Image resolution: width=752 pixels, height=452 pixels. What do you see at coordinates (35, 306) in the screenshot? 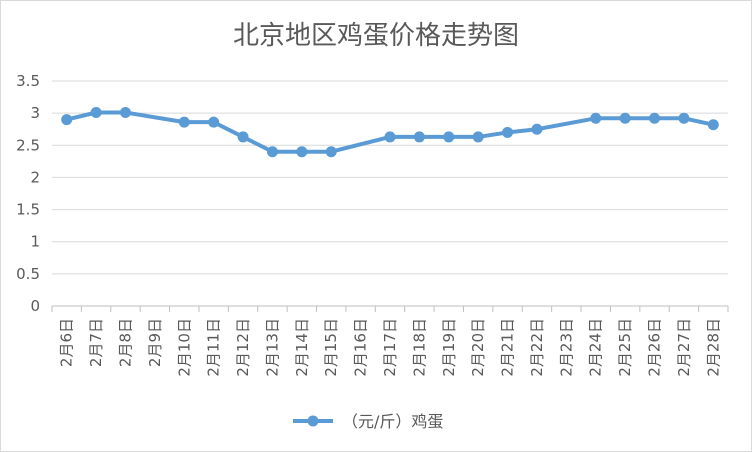
I see `y-tick-label: 0` at bounding box center [35, 306].